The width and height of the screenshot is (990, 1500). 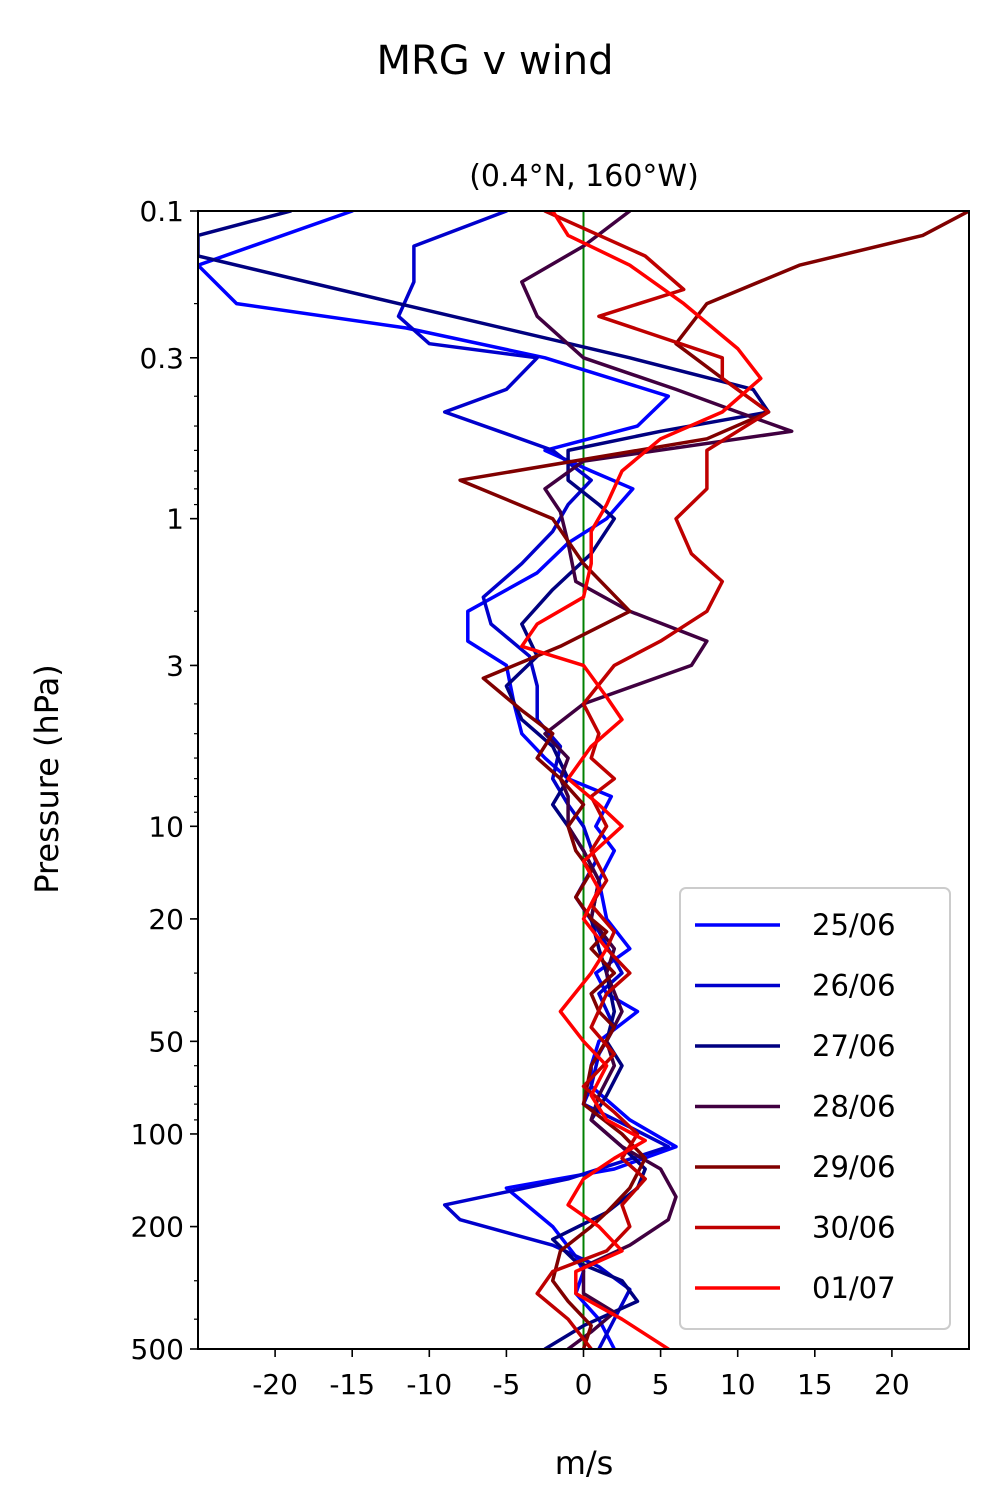 I want to click on x-tick-label: 15, so click(x=815, y=1384).